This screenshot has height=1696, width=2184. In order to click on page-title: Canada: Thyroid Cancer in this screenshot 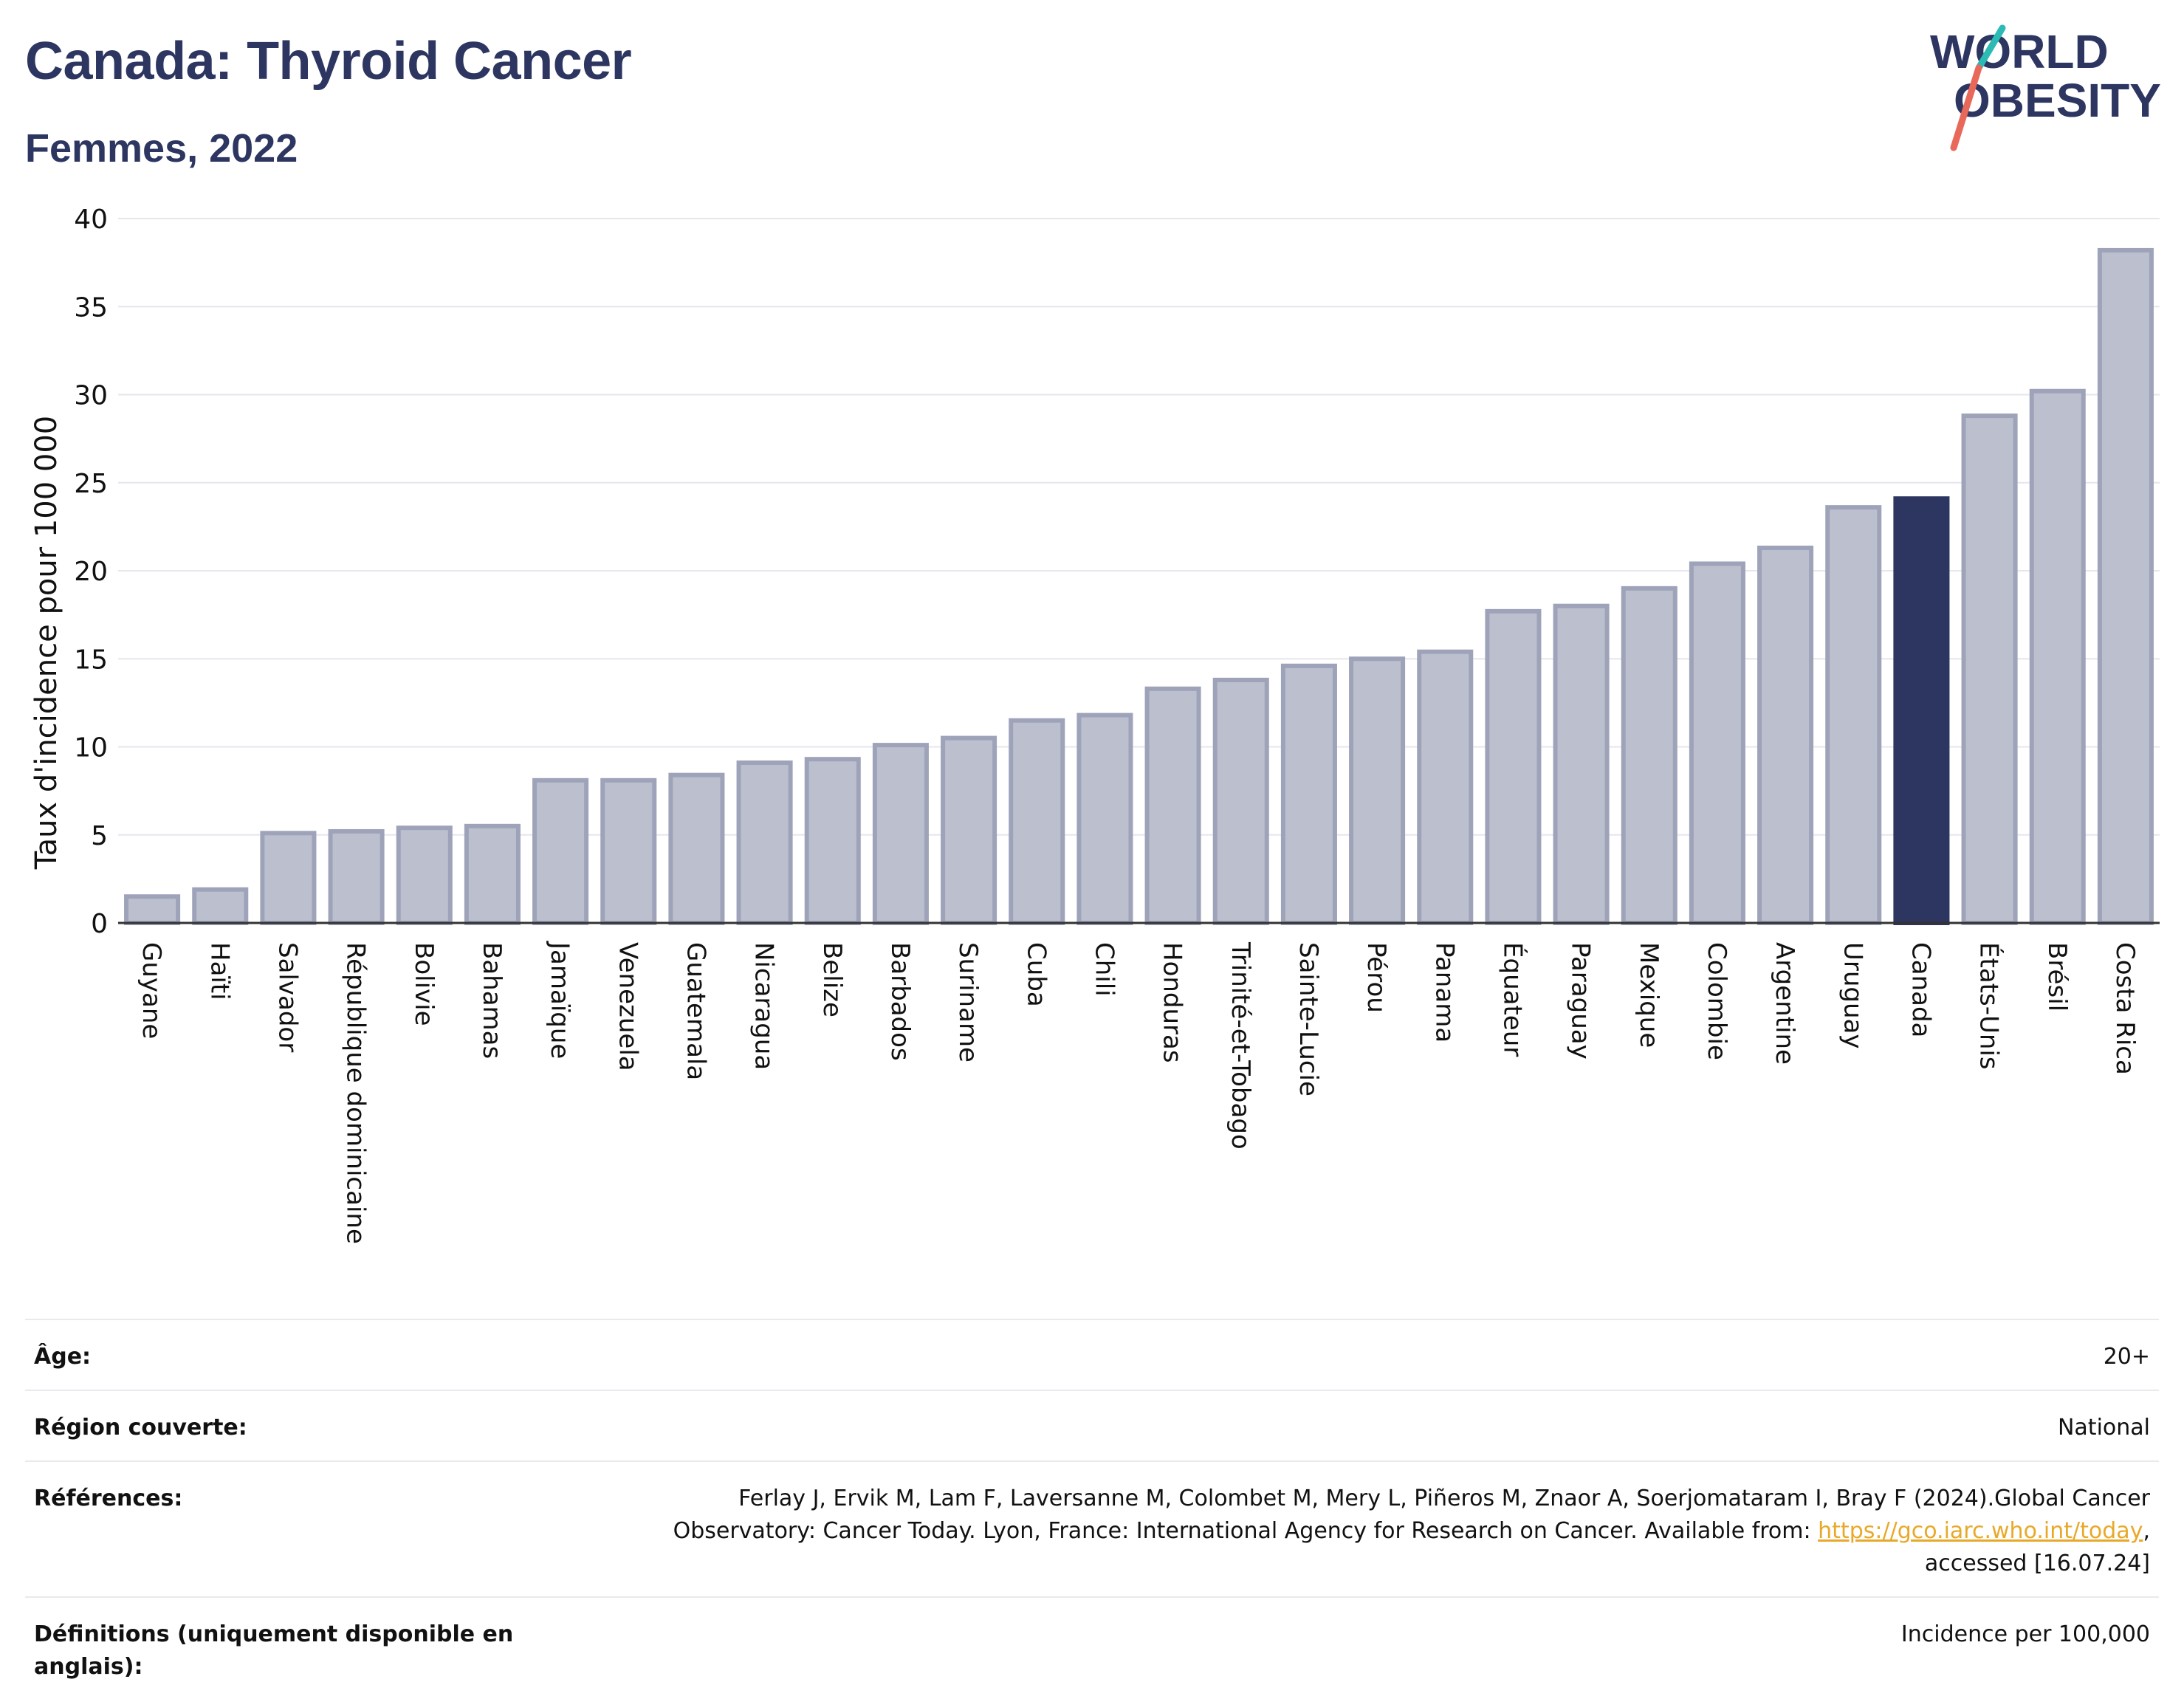, I will do `click(329, 61)`.